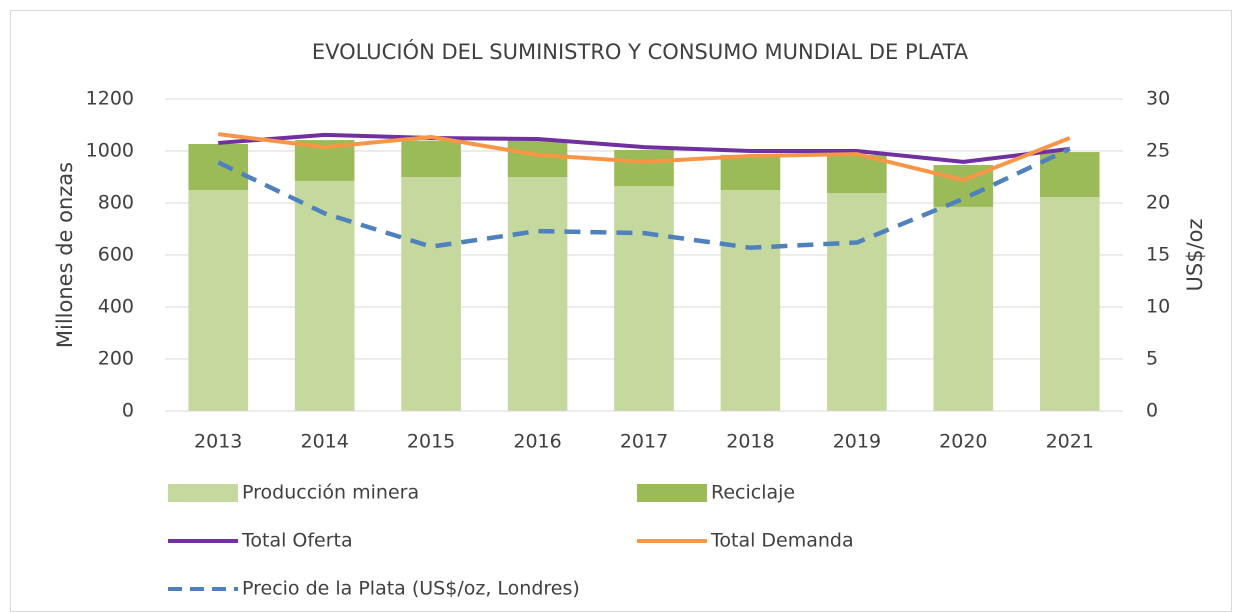  Describe the element at coordinates (116, 307) in the screenshot. I see `y-tick-label: 400` at that location.